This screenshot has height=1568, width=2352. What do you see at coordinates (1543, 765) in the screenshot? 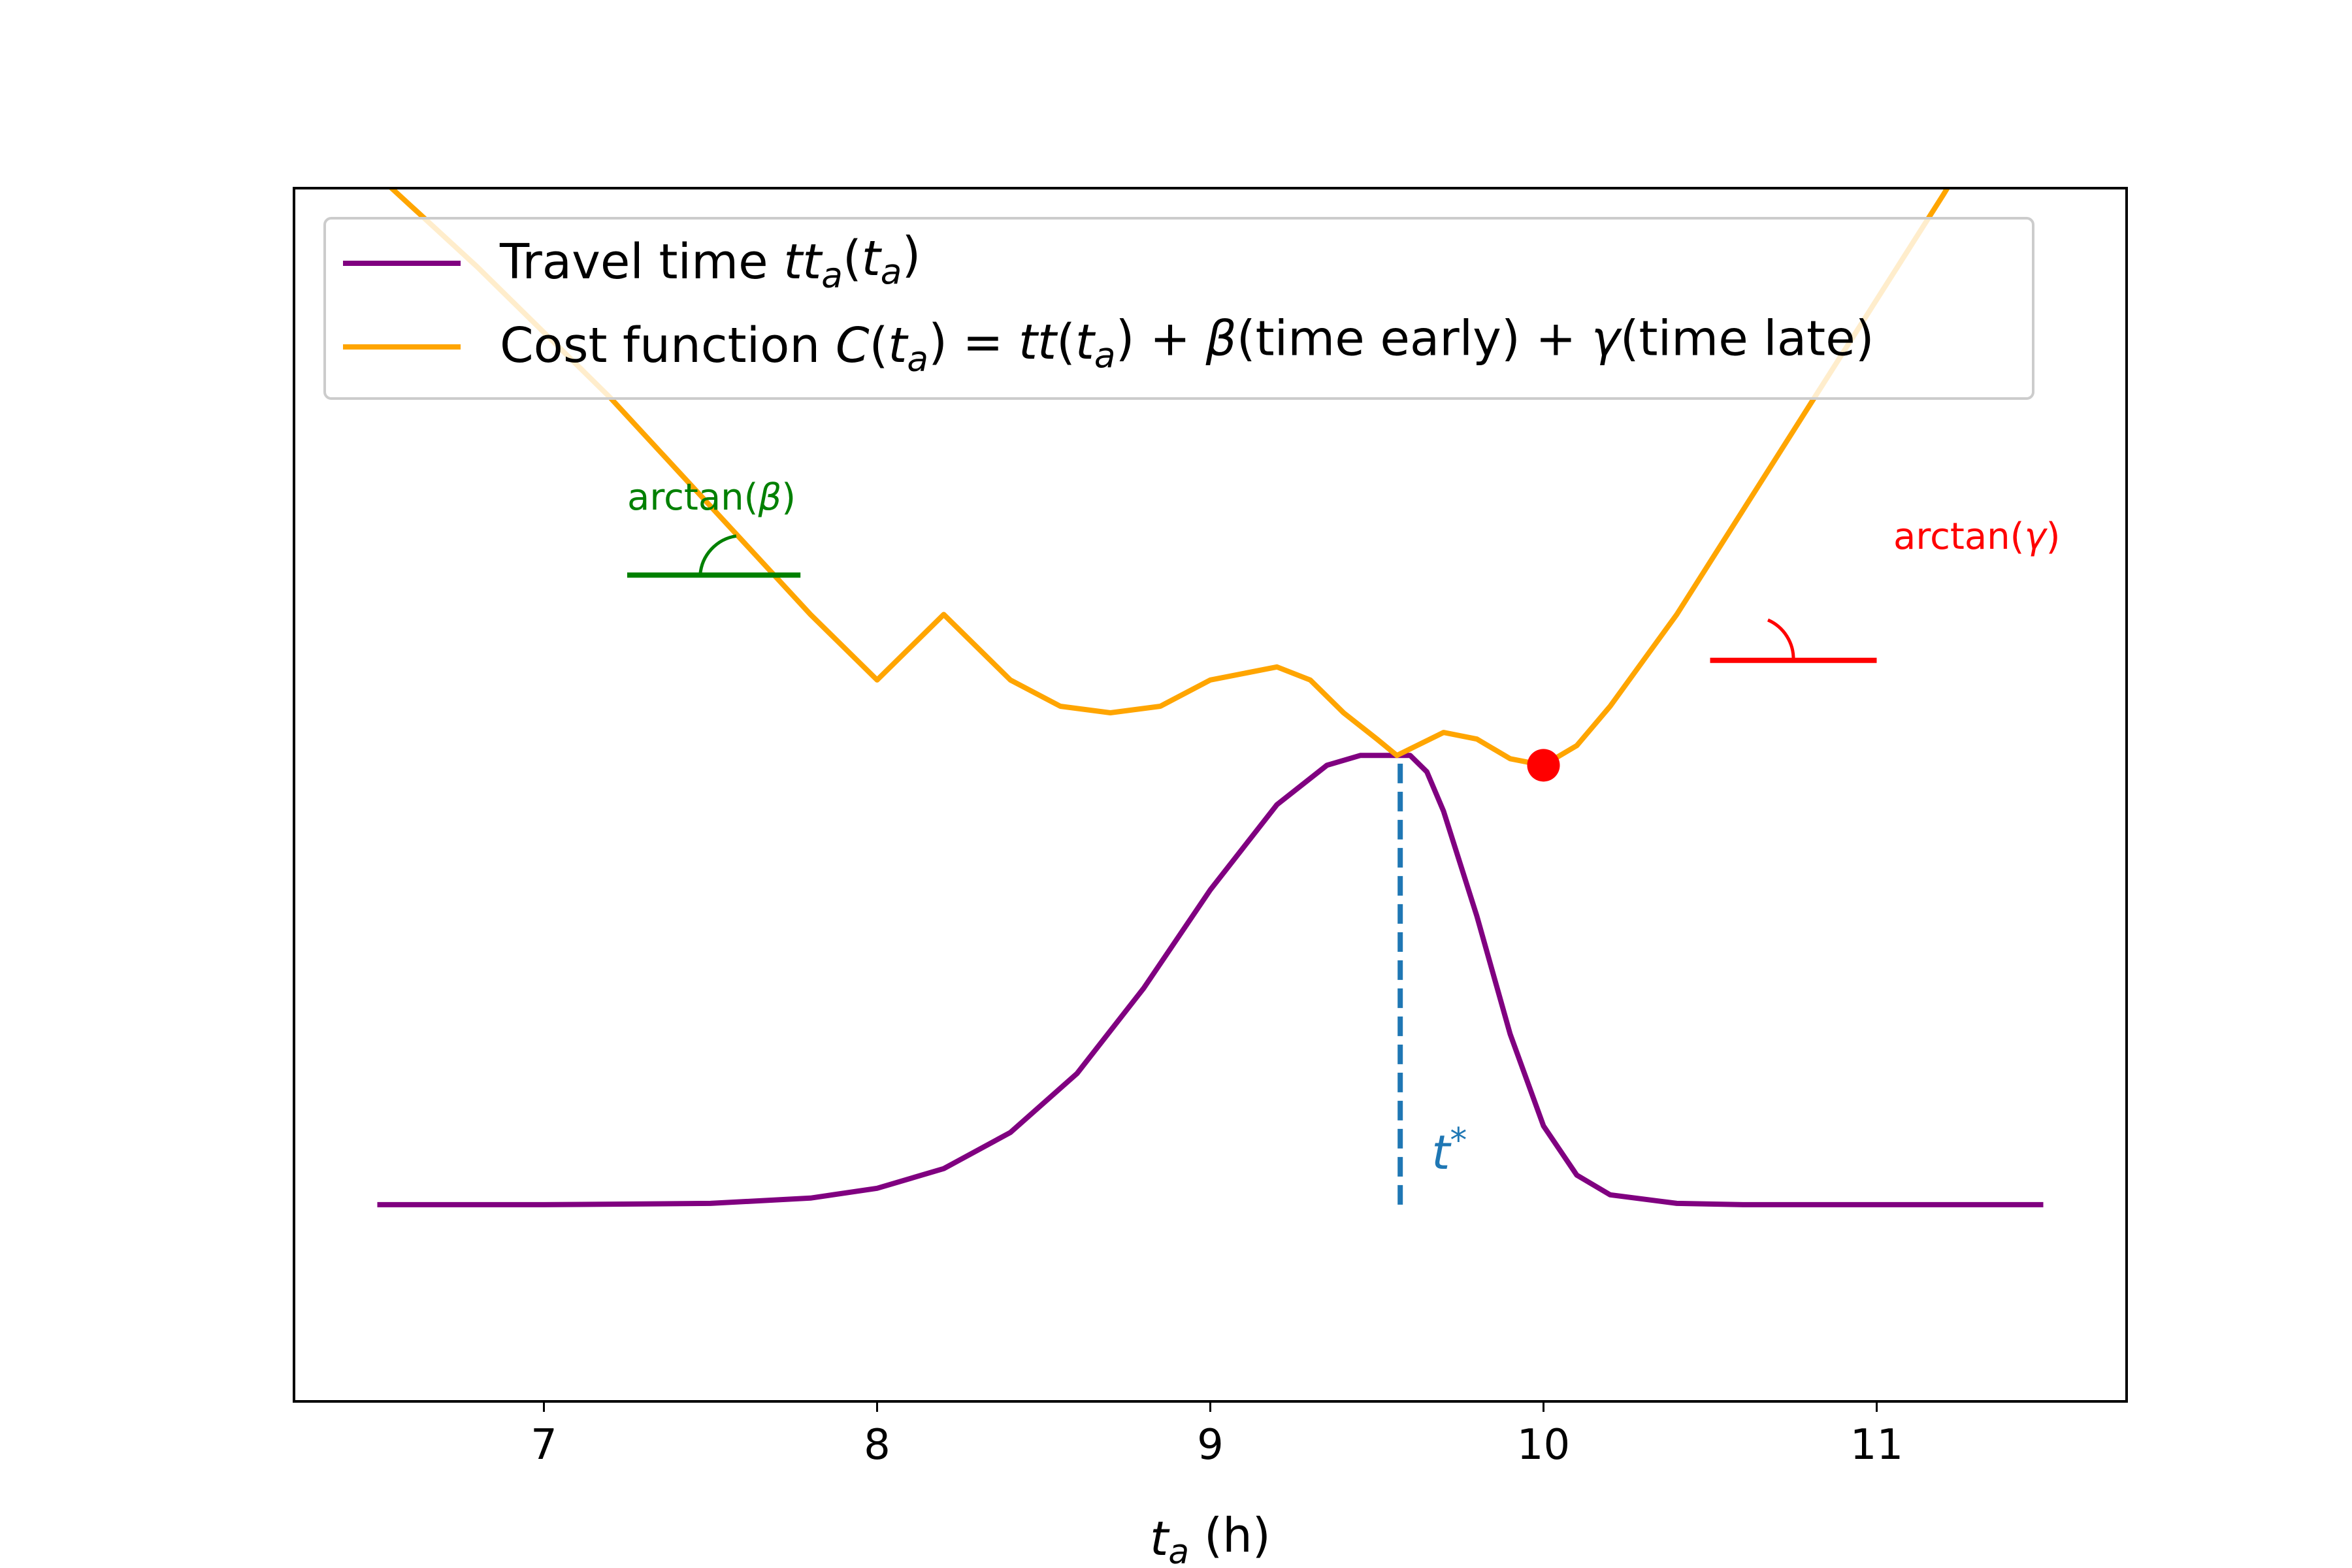
I see `optimal-point-marker` at bounding box center [1543, 765].